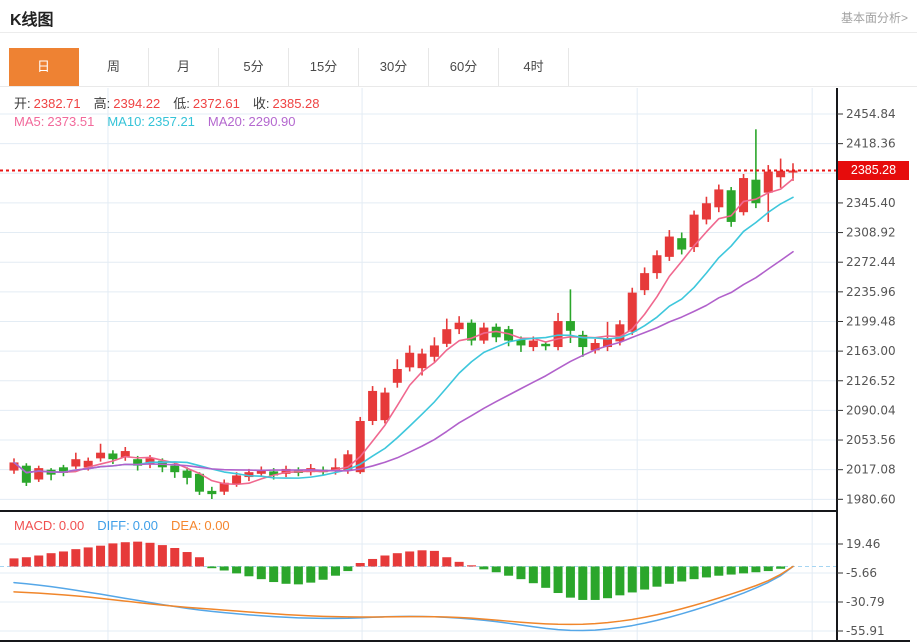 The height and width of the screenshot is (644, 917). What do you see at coordinates (29, 121) in the screenshot?
I see `ma5-label: MA5:` at bounding box center [29, 121].